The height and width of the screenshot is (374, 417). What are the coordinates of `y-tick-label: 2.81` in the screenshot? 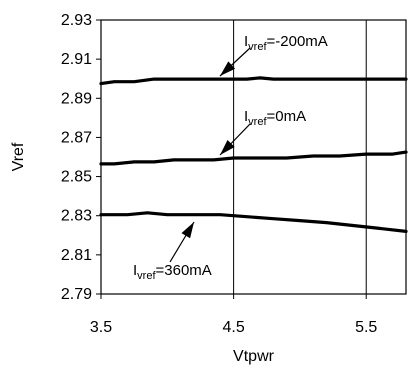 It's located at (76, 255).